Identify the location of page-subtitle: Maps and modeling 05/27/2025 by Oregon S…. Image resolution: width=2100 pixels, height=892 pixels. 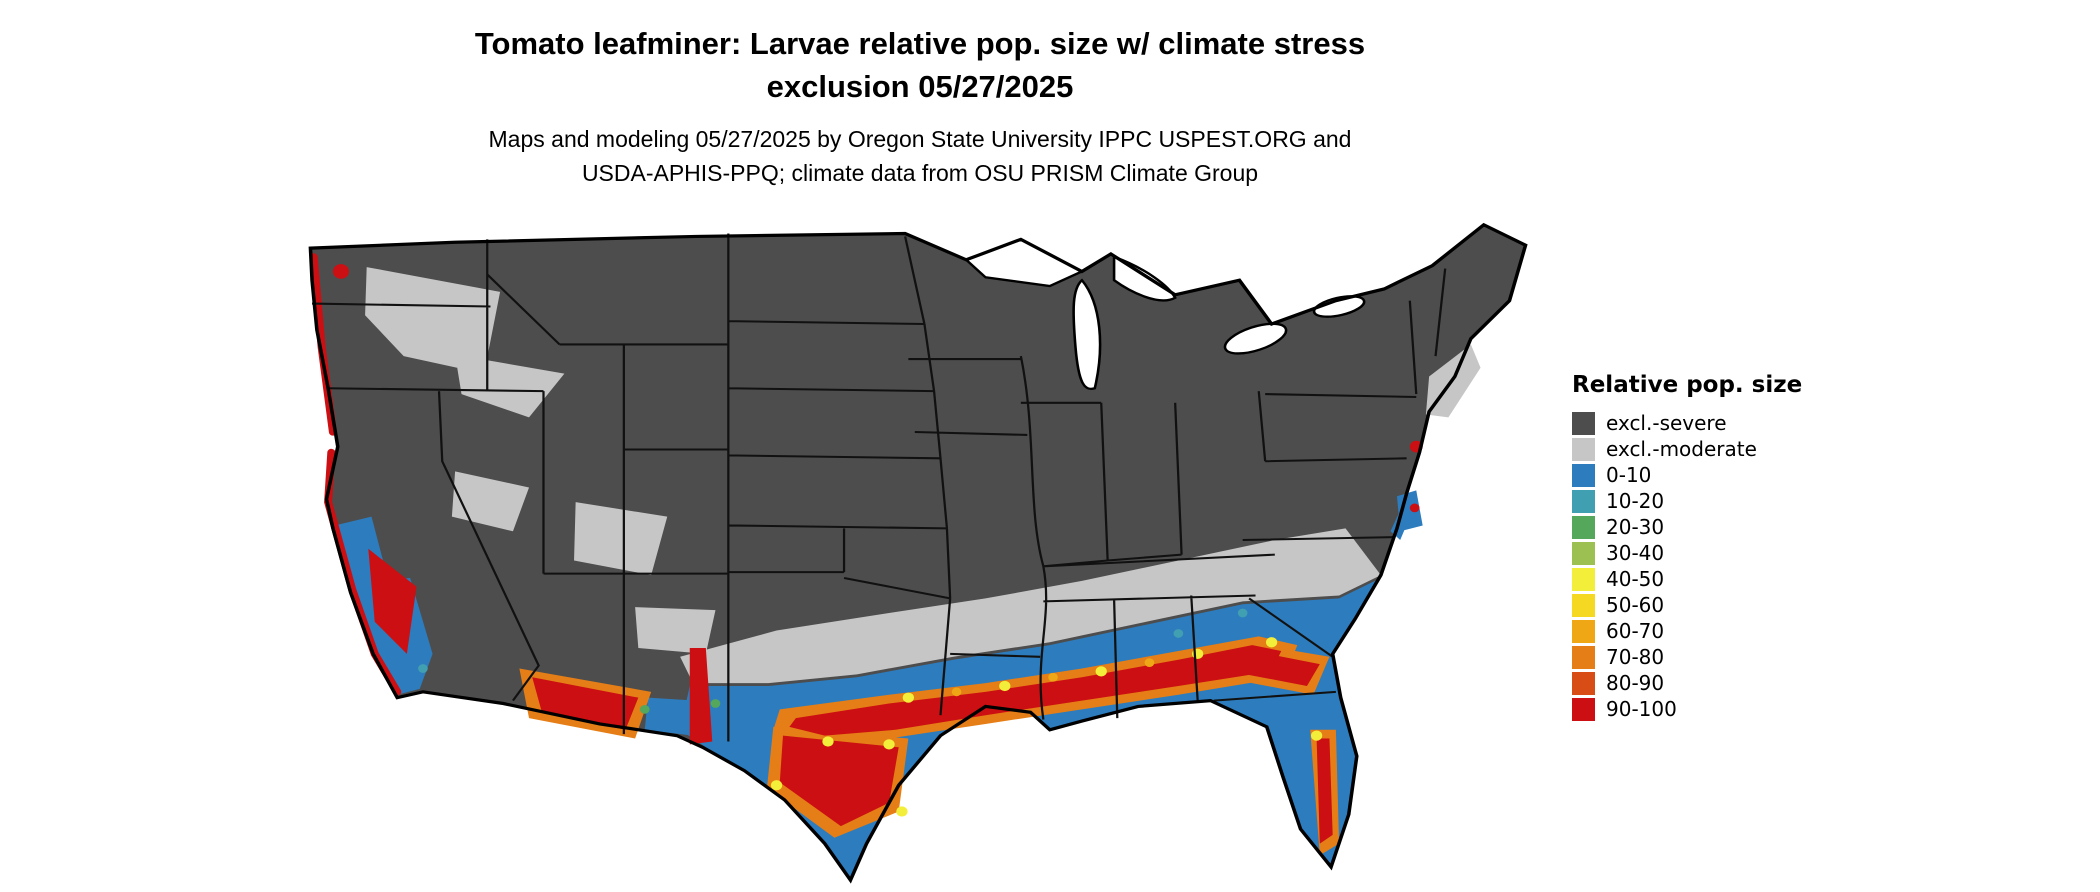
(920, 156).